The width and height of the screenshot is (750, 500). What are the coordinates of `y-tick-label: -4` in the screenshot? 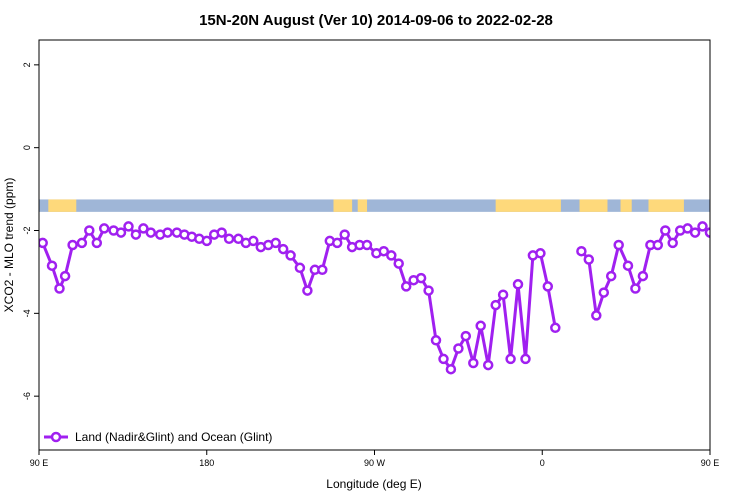 It's located at (27, 313).